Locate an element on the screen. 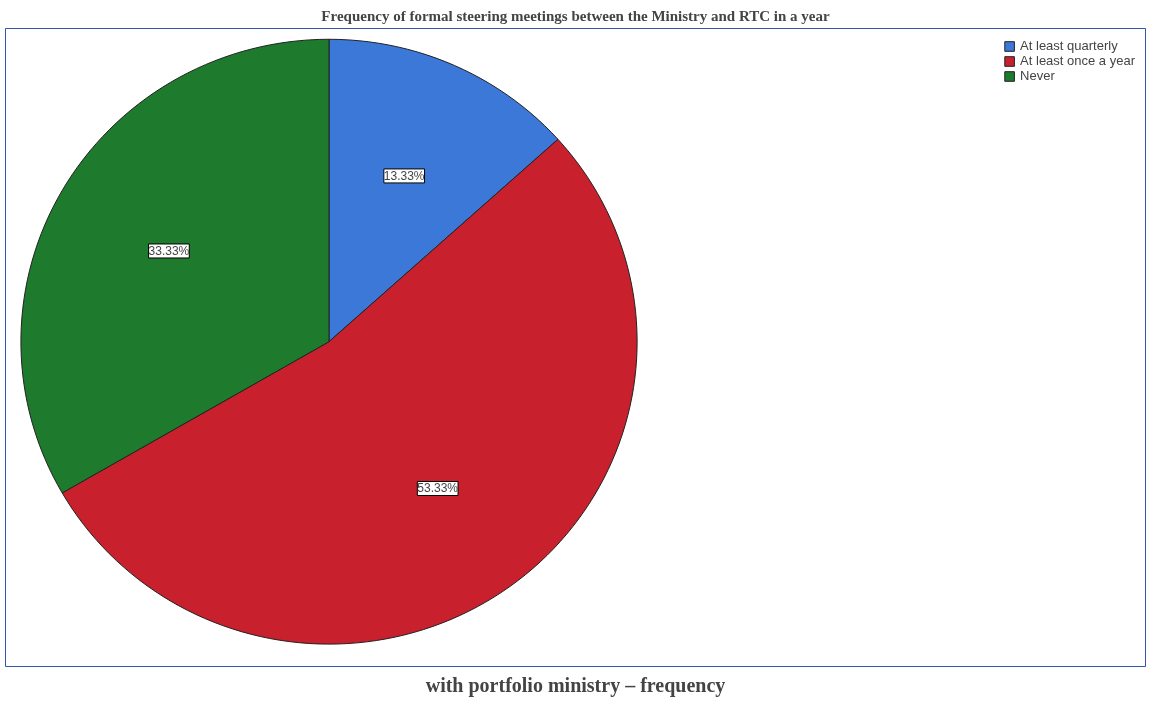 This screenshot has height=705, width=1156. legend-label: At least once a year is located at coordinates (1077, 60).